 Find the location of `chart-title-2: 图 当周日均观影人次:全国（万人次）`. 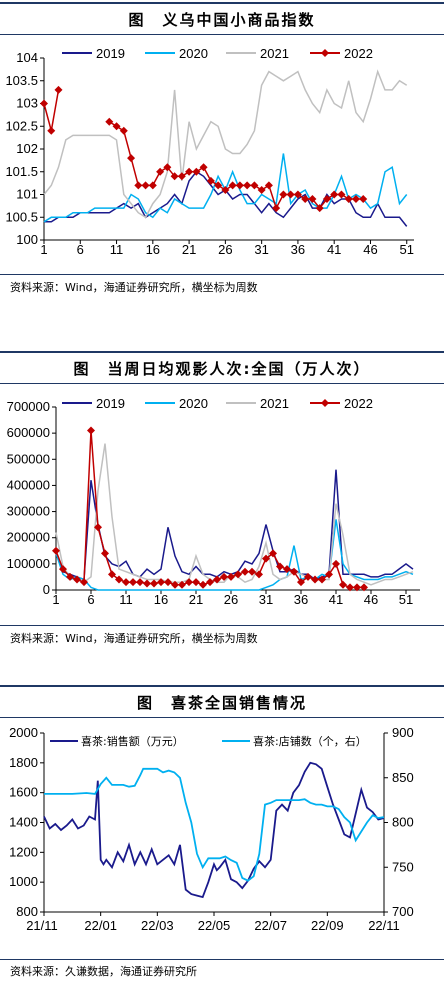

chart-title-2: 图 当周日均观影人次:全国（万人次） is located at coordinates (222, 367).